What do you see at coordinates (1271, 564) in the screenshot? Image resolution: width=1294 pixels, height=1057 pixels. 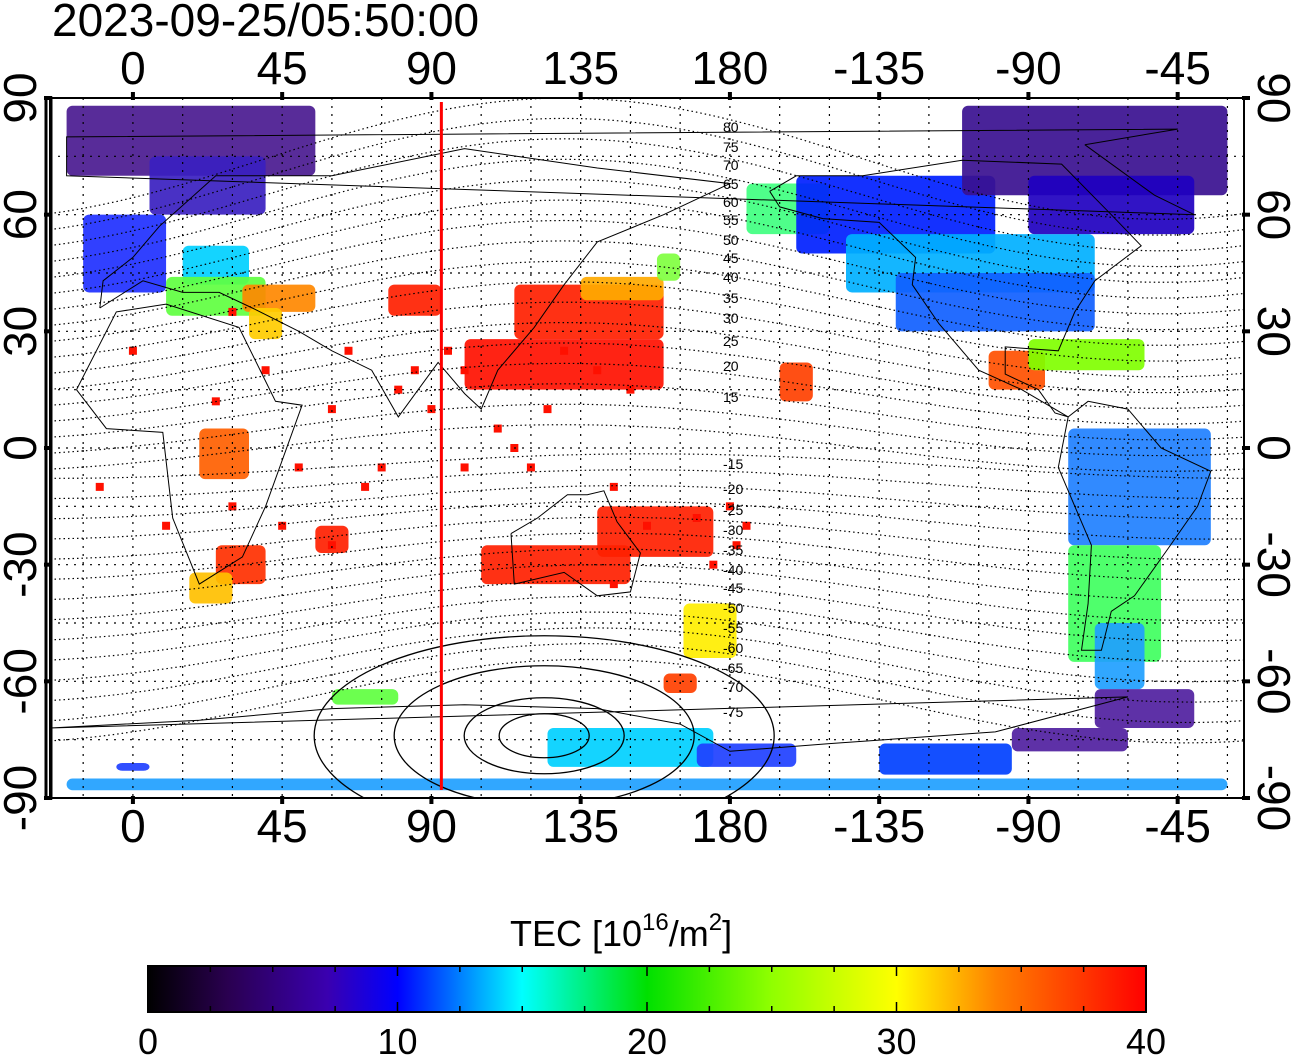 I see `right-latitude-label: -30` at bounding box center [1271, 564].